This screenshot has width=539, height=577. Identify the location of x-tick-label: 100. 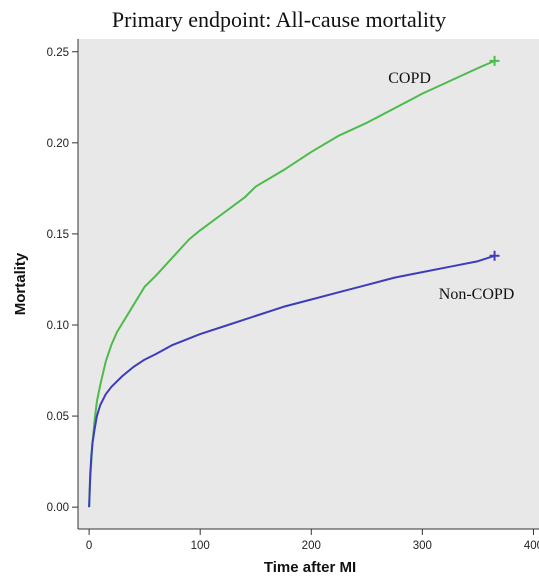
(200, 546).